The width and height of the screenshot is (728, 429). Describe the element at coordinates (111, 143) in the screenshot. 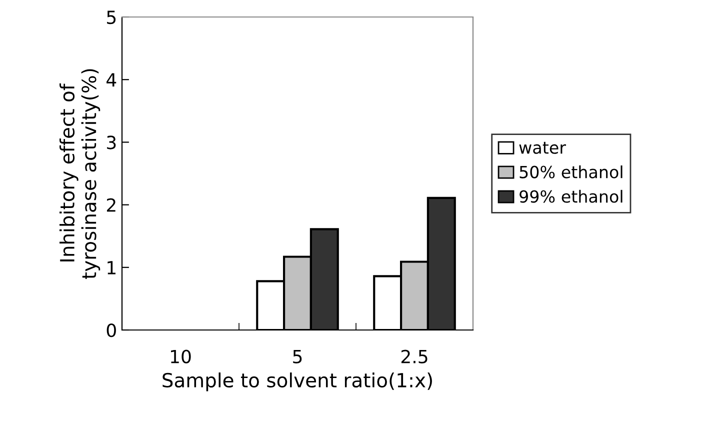

I see `y-tick-label: 3` at that location.